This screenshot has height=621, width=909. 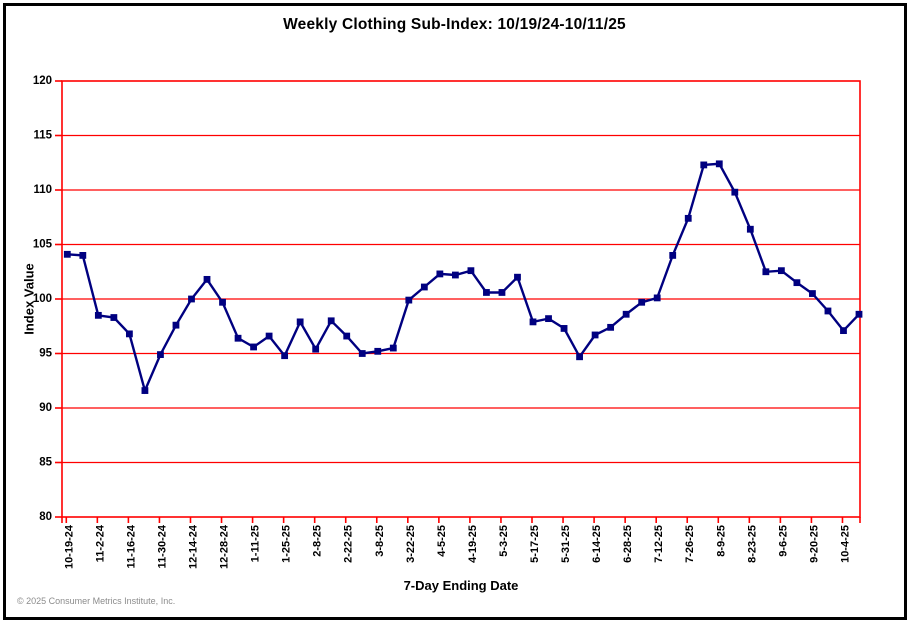 What do you see at coordinates (721, 541) in the screenshot?
I see `x-tick-label: 8-9-25` at bounding box center [721, 541].